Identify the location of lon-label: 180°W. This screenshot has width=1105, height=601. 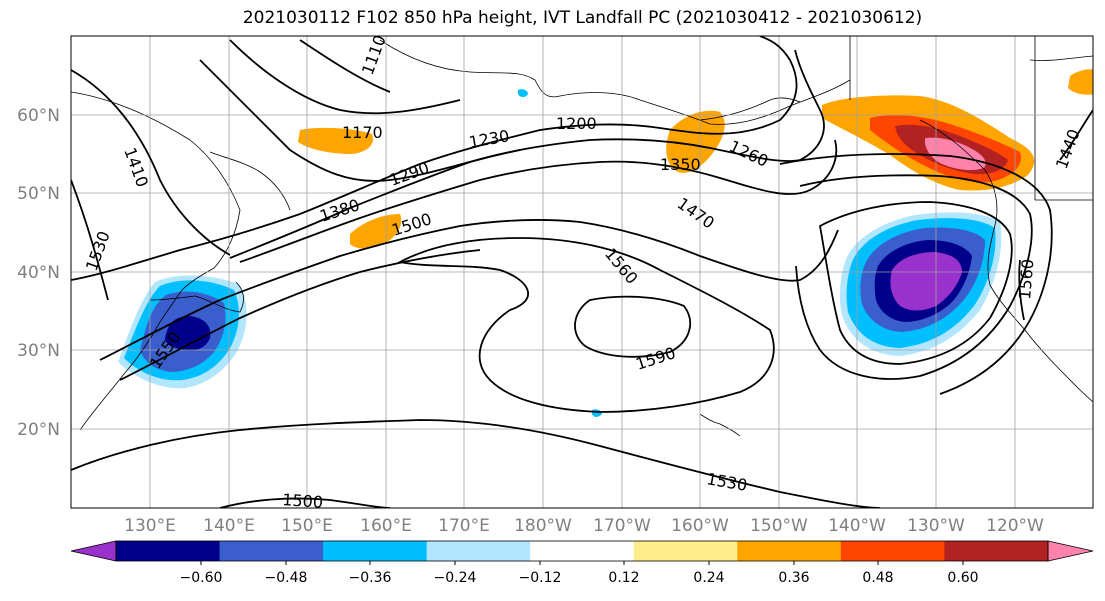
(543, 526).